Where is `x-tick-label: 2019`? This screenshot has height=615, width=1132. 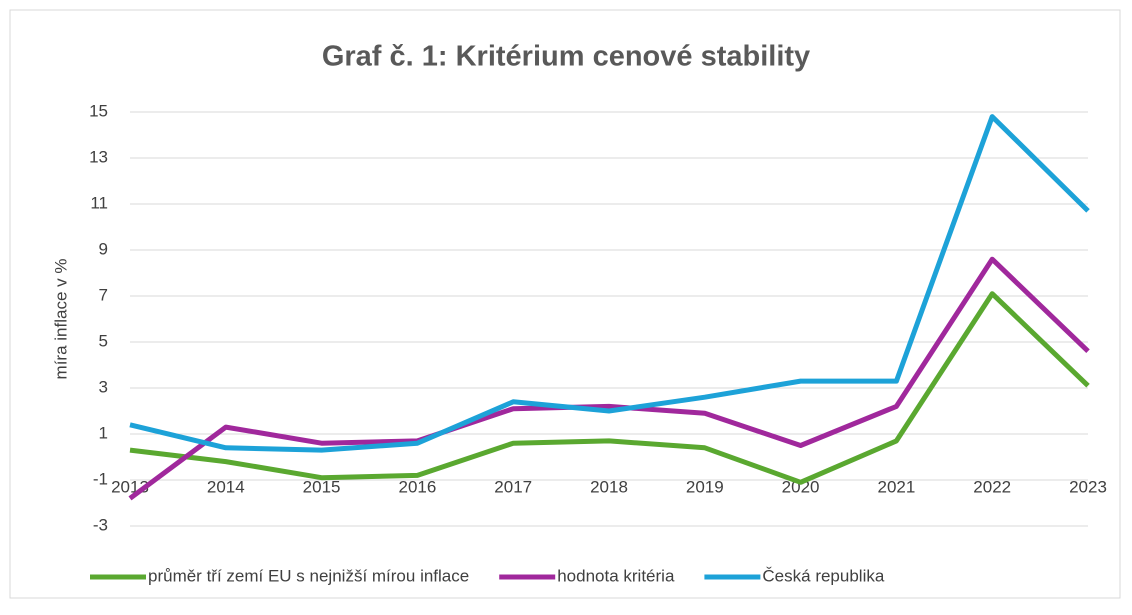 x-tick-label: 2019 is located at coordinates (705, 486).